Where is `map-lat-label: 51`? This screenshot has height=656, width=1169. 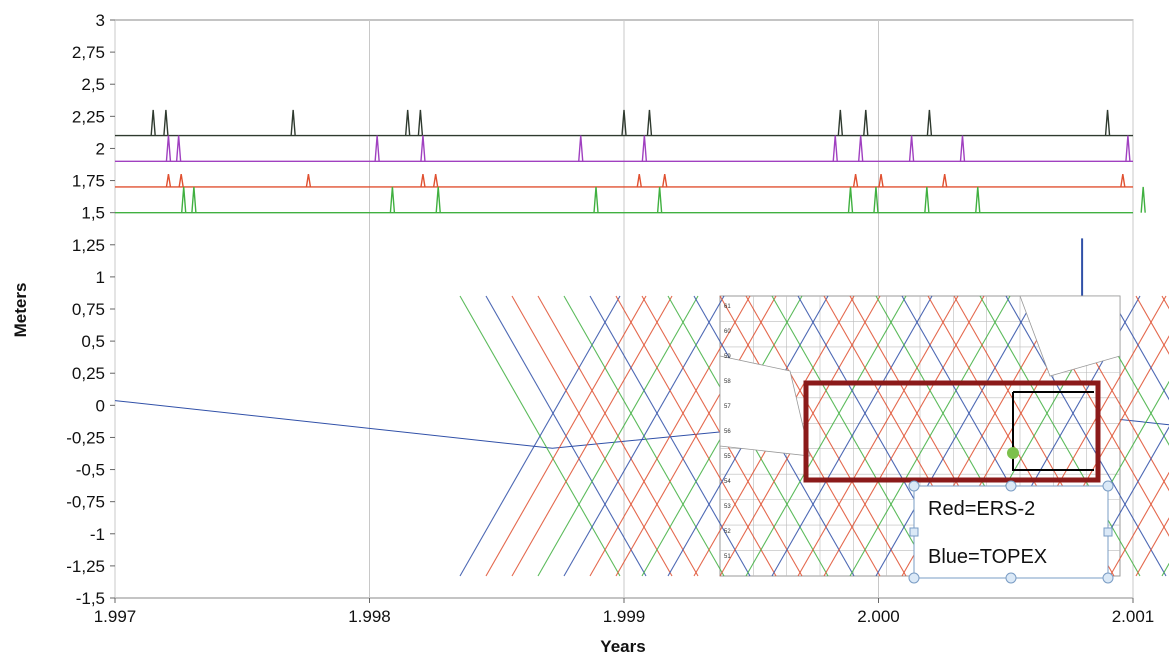
map-lat-label: 51 is located at coordinates (727, 557).